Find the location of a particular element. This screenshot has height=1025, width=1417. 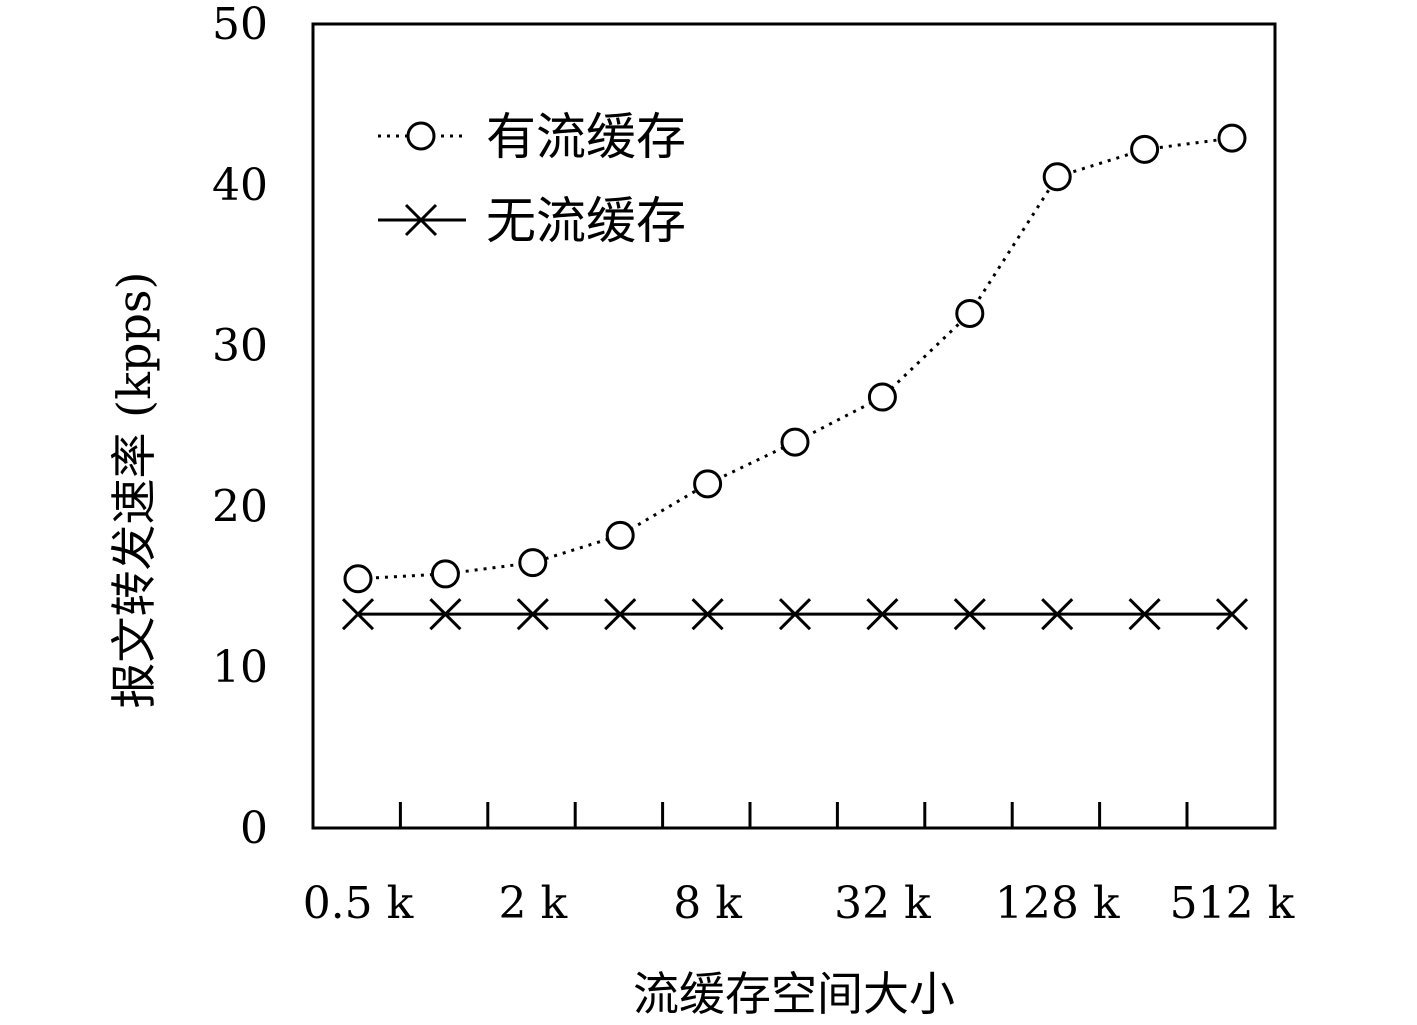

y-axis-tick-labels: 0 10 20 30 40 50 is located at coordinates (240, 427).